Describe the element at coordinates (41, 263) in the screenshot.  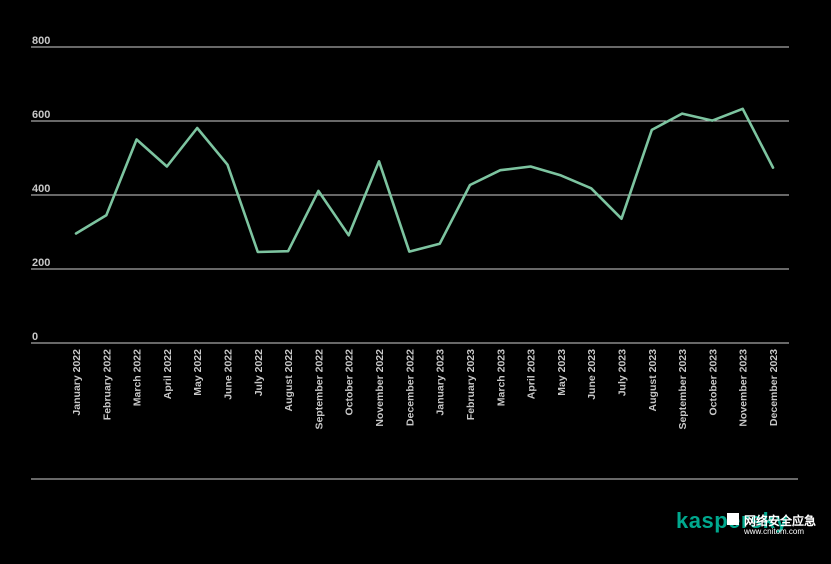
I see `y-tick-label: 200` at that location.